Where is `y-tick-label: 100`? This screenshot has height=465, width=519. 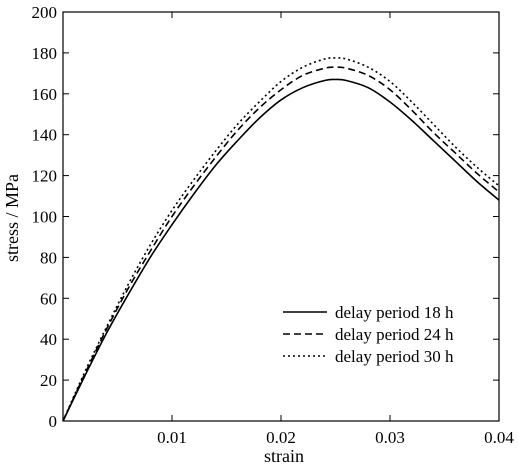 y-tick-label: 100 is located at coordinates (45, 217).